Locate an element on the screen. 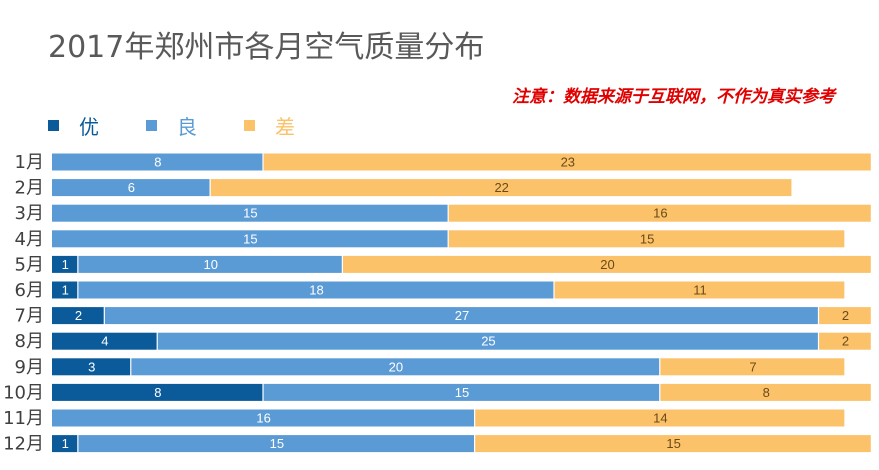 Image resolution: width=879 pixels, height=470 pixels. legend-item-1: 良 is located at coordinates (171, 125).